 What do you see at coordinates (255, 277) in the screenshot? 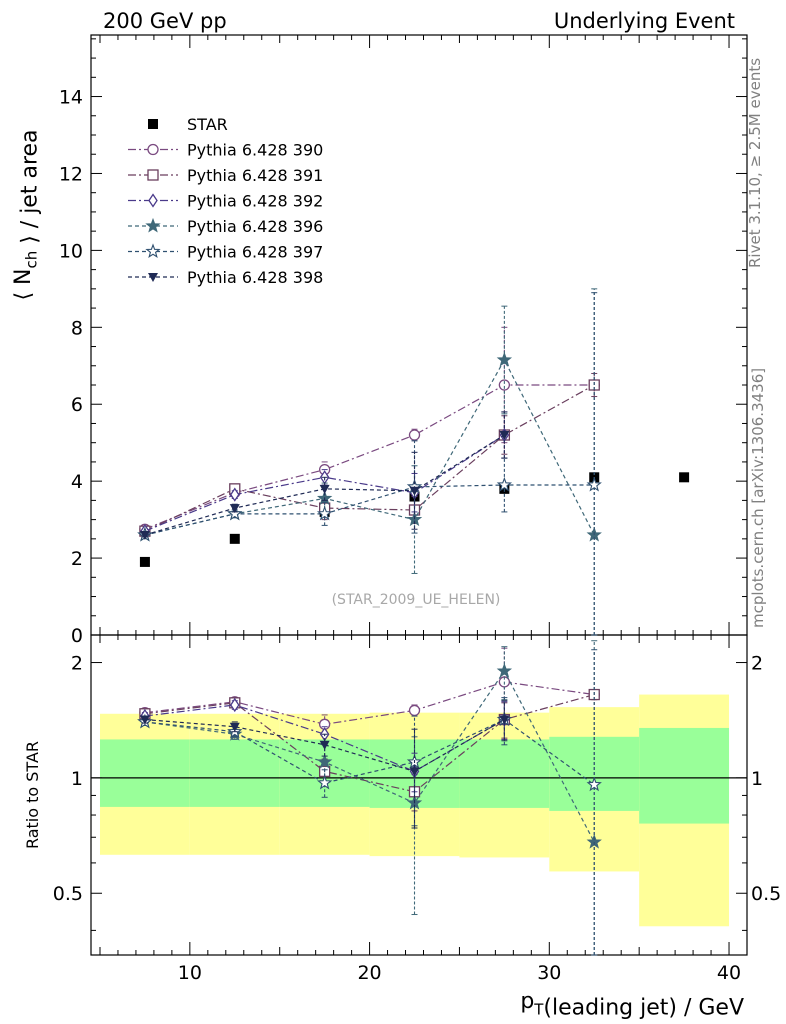
I see `legend-label: Pythia 6.428 398` at bounding box center [255, 277].